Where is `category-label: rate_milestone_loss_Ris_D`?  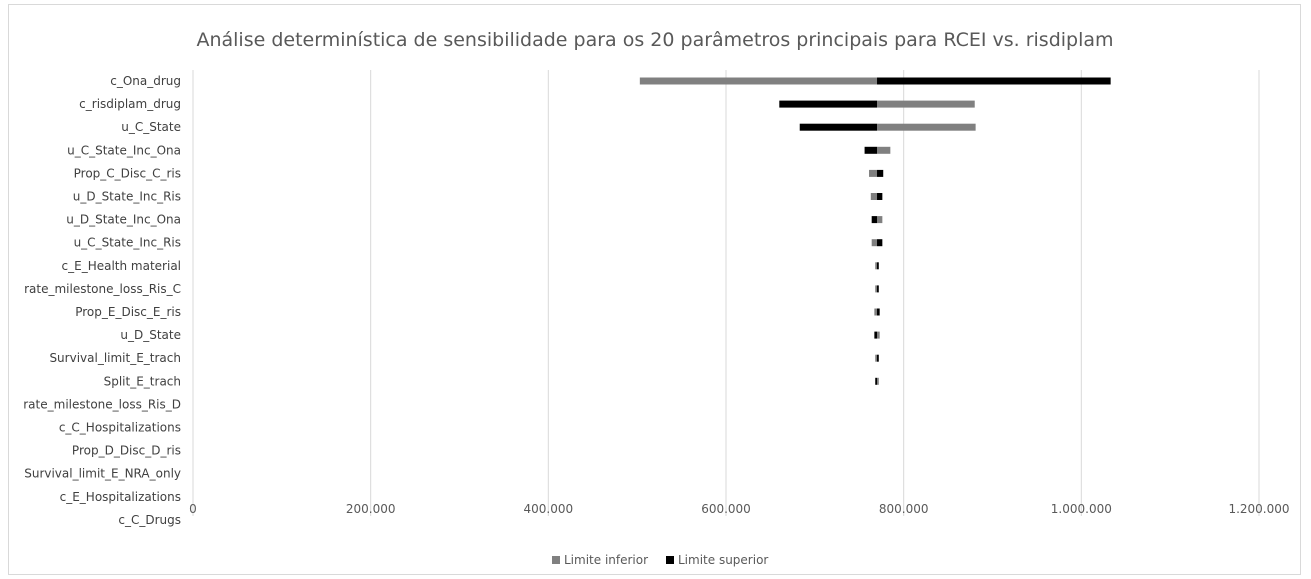
category-label: rate_milestone_loss_Ris_D is located at coordinates (102, 404).